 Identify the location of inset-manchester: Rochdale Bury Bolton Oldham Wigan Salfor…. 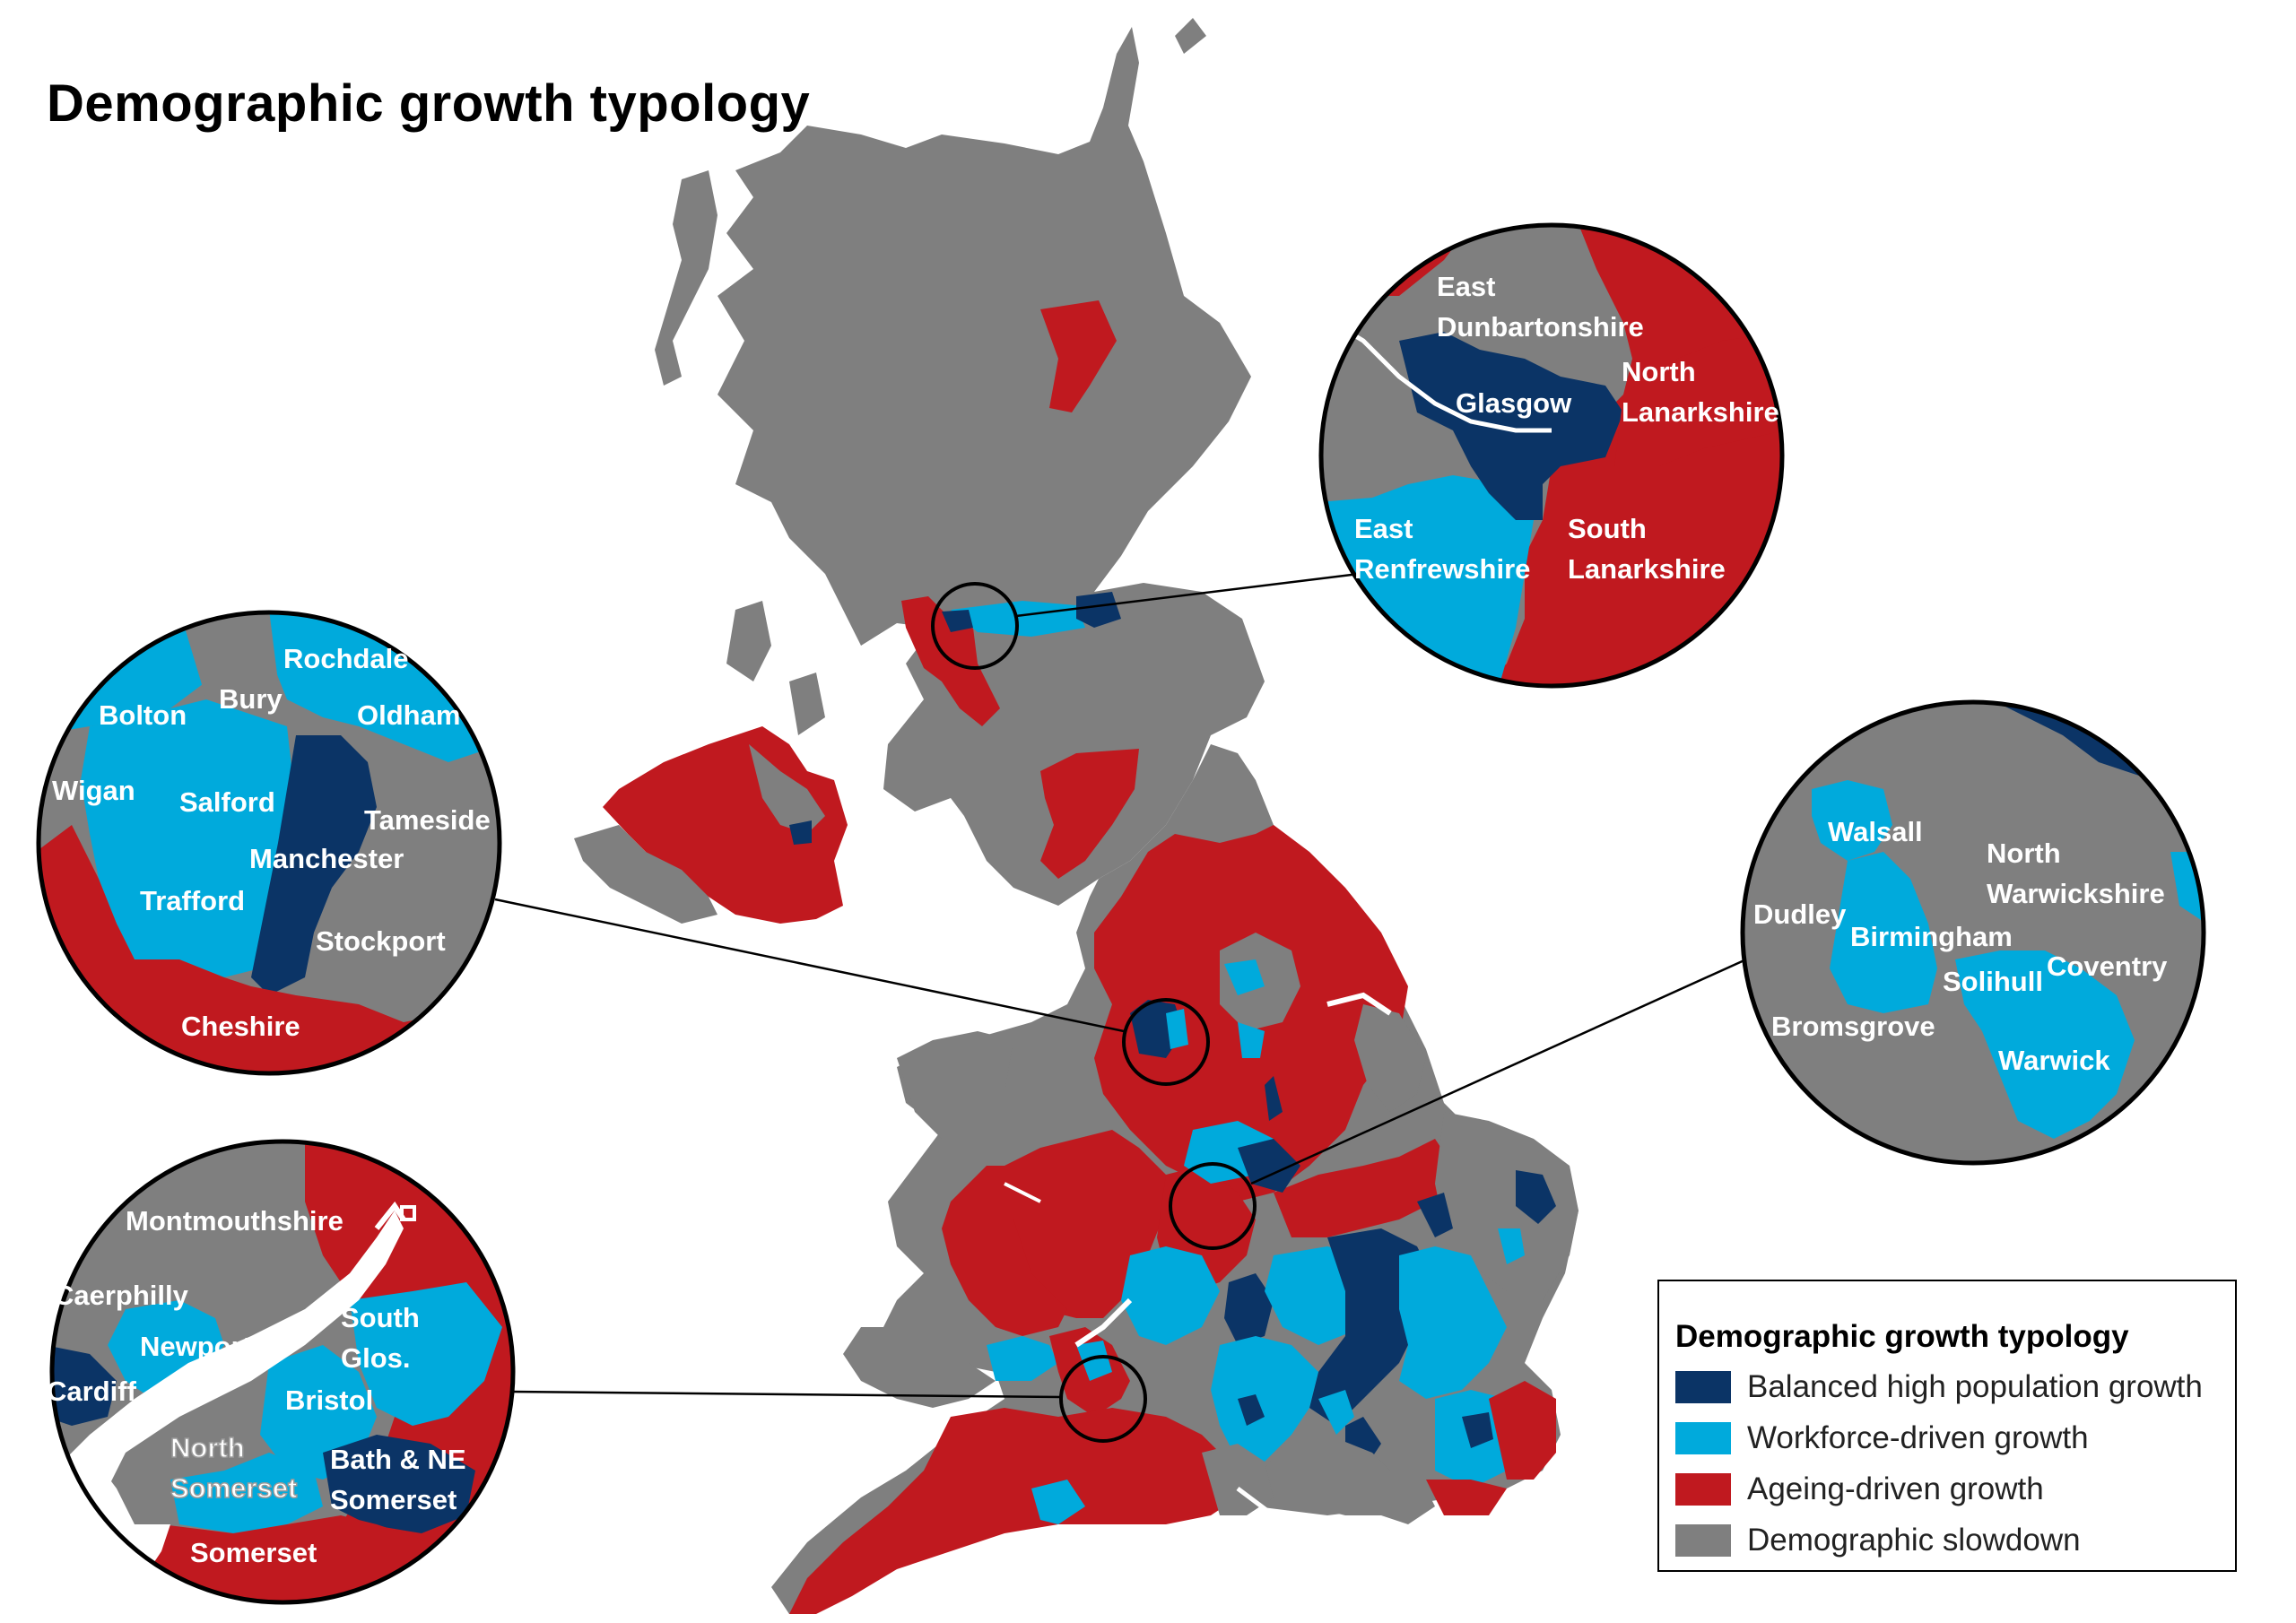
(269, 843).